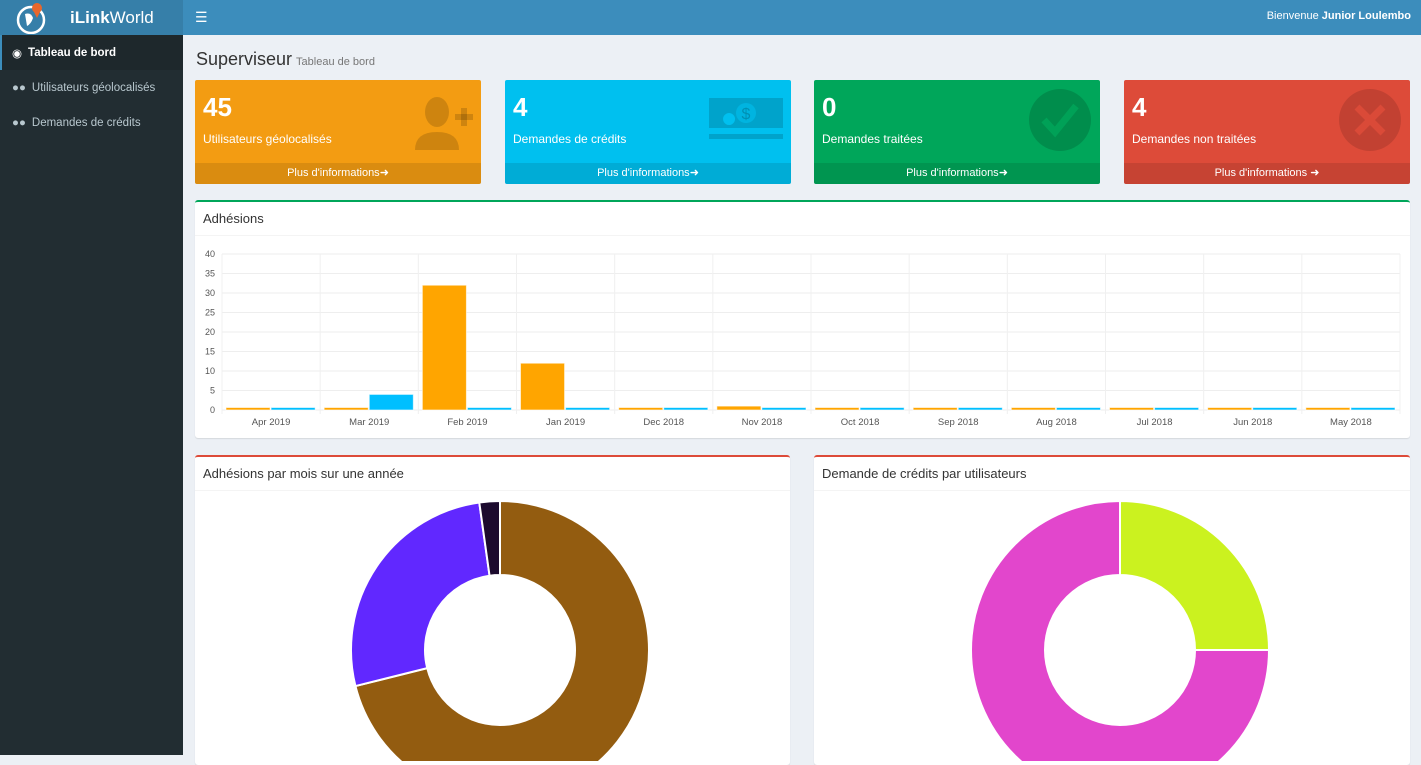 The width and height of the screenshot is (1421, 765). I want to click on welcome-text: Bienvenue Junior Loulembo, so click(1339, 16).